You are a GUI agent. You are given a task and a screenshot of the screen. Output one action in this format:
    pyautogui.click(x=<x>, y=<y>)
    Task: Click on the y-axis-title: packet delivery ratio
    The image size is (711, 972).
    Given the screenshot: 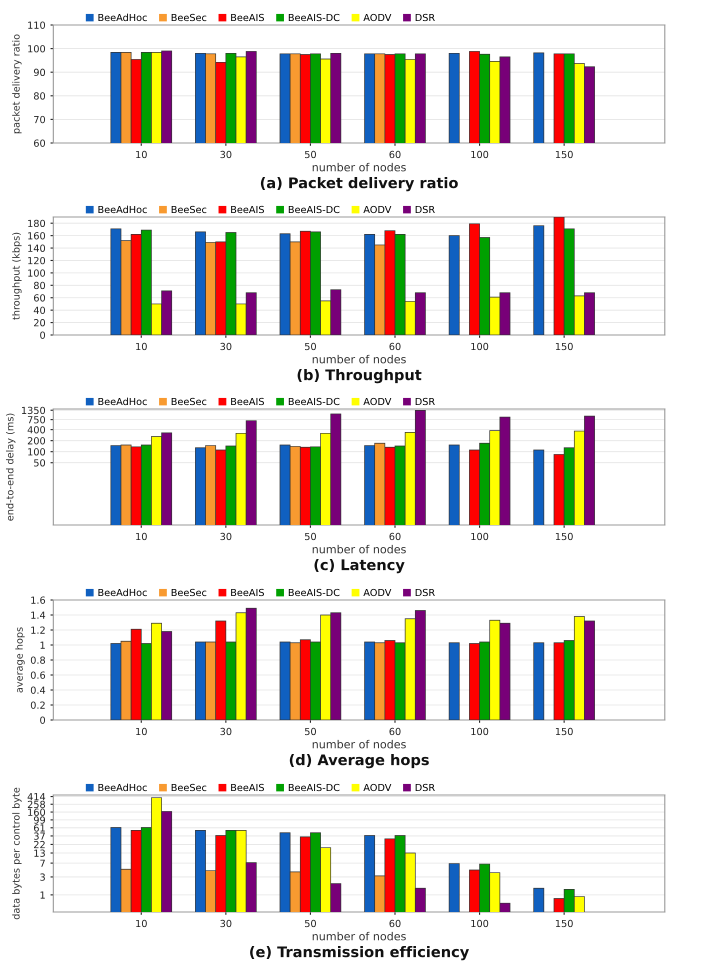 What is the action you would take?
    pyautogui.click(x=17, y=84)
    